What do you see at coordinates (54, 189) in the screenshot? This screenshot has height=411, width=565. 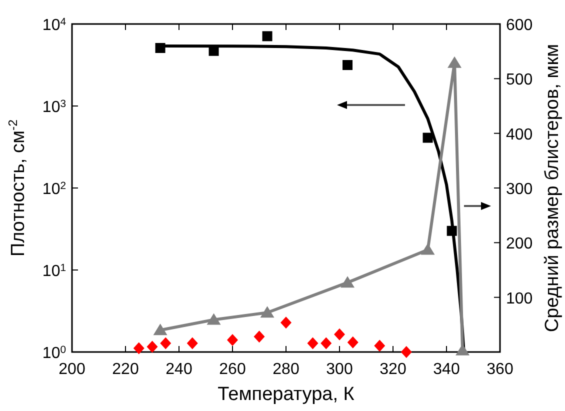 I see `y-tick-label: 10$^{2}$` at bounding box center [54, 189].